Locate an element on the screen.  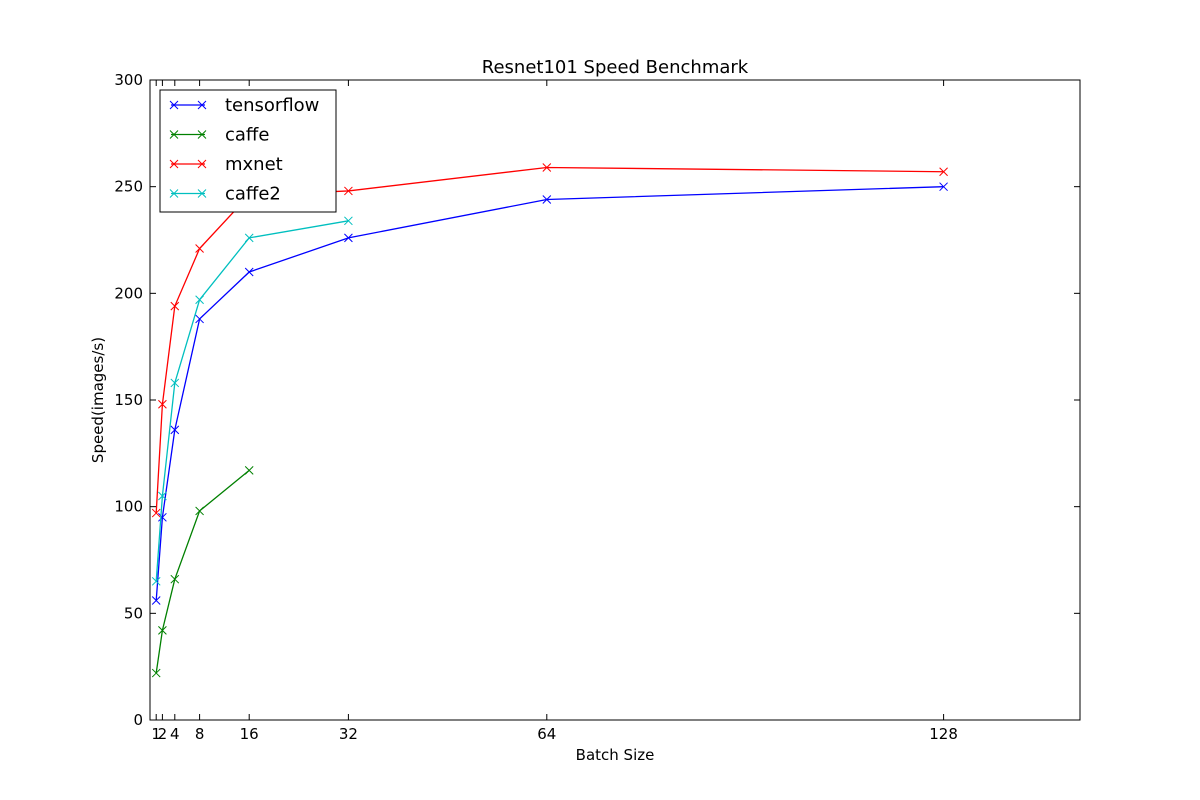
legend-box is located at coordinates (248, 151).